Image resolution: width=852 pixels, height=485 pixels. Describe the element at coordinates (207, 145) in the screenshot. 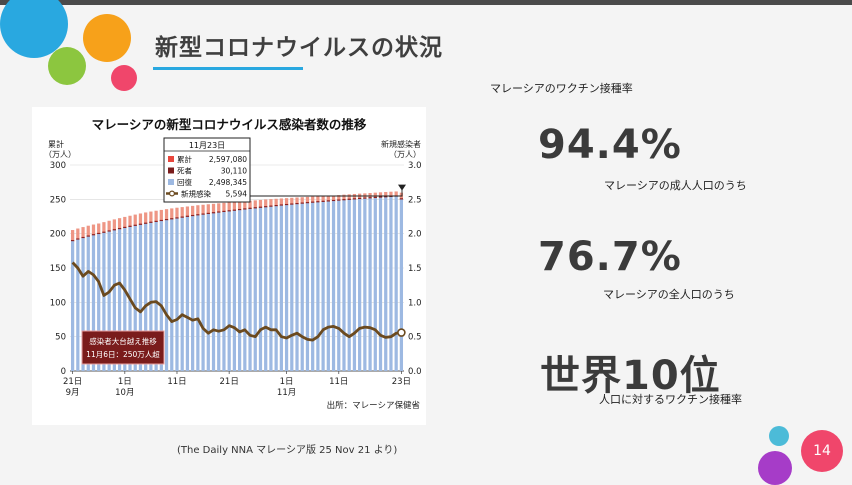

I see `legend-date: 11月23日` at that location.